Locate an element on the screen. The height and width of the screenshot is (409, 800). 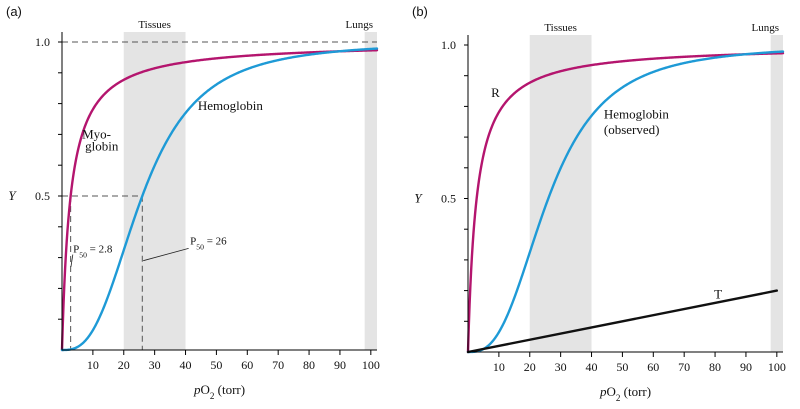
myoglobin-label-line2: globin is located at coordinates (102, 146).